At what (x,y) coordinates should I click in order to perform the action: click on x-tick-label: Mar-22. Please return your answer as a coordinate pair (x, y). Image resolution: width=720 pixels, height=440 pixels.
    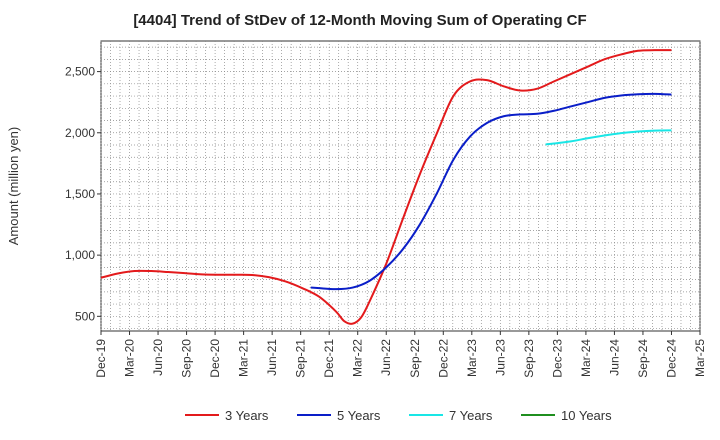
    Looking at the image, I should click on (358, 358).